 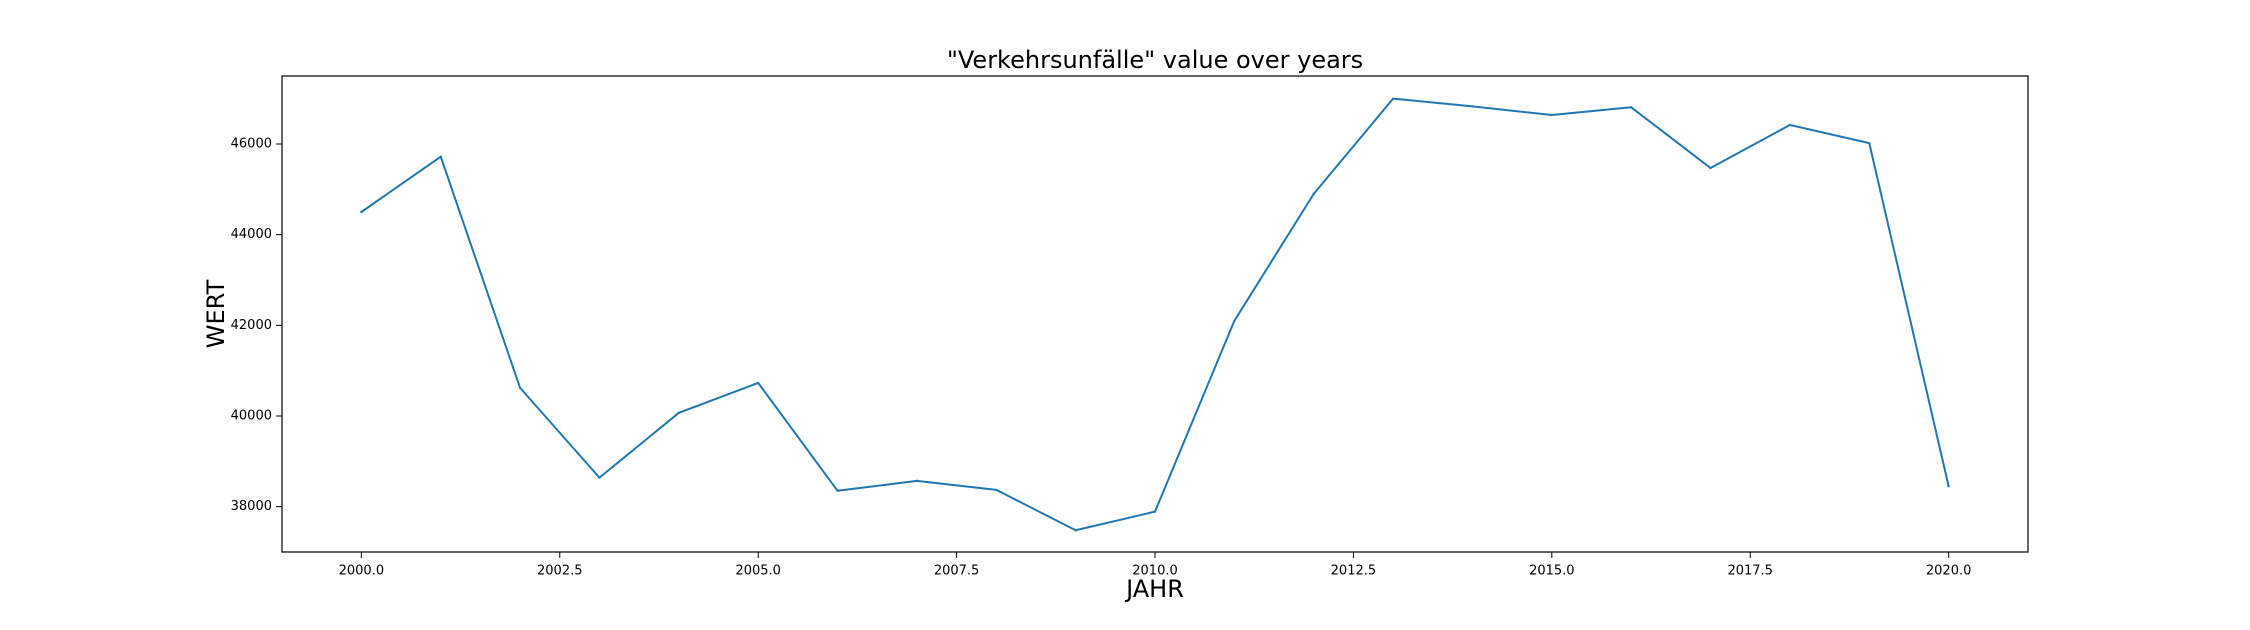 What do you see at coordinates (251, 144) in the screenshot?
I see `y-tick-label: 46000` at bounding box center [251, 144].